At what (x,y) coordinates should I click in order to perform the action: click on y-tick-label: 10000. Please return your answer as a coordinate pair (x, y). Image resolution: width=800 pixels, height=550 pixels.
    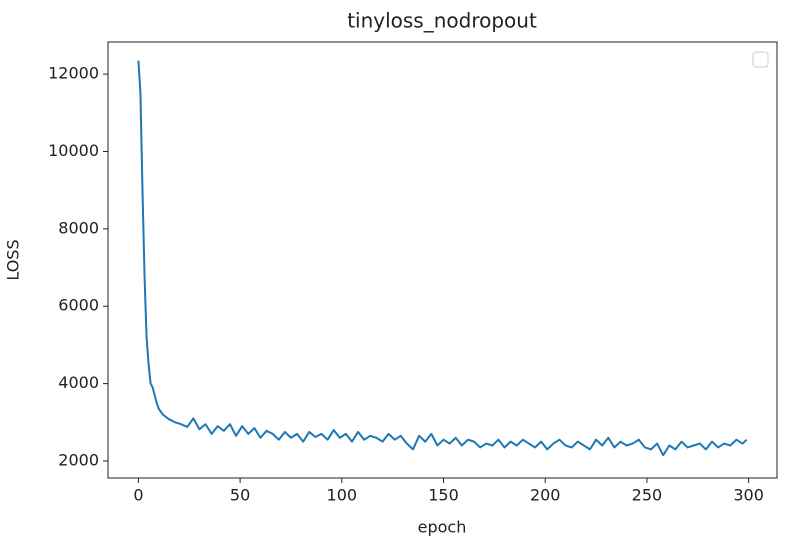
    Looking at the image, I should click on (73, 150).